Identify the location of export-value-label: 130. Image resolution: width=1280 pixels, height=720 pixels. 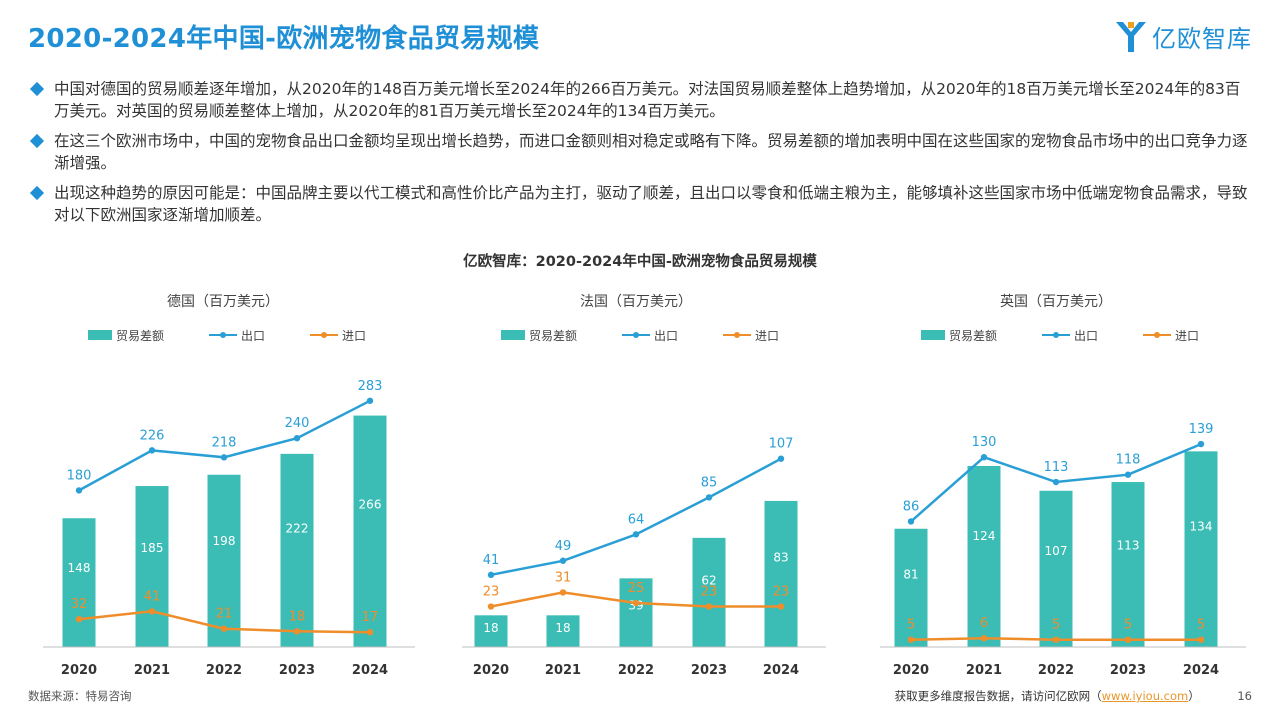
(984, 442).